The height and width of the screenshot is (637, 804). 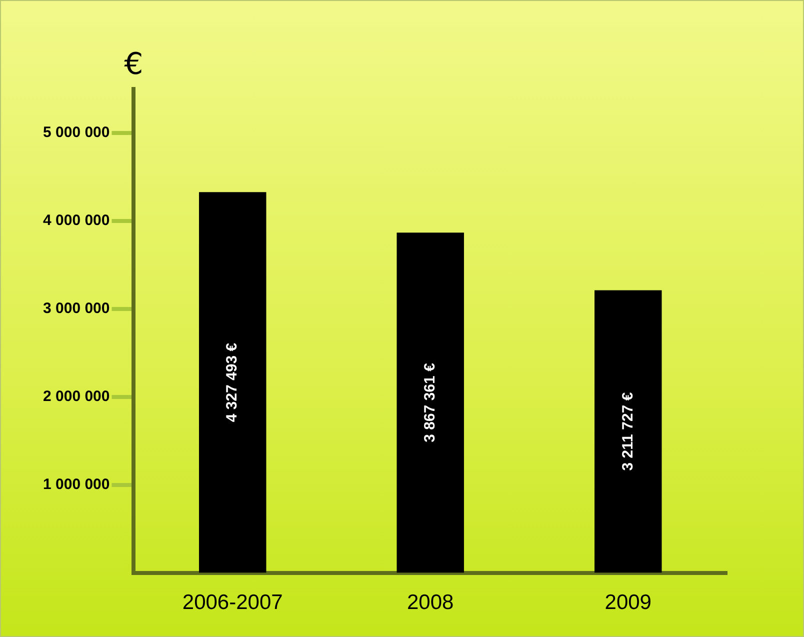 What do you see at coordinates (76, 397) in the screenshot?
I see `y-tick-label: 2 000 000` at bounding box center [76, 397].